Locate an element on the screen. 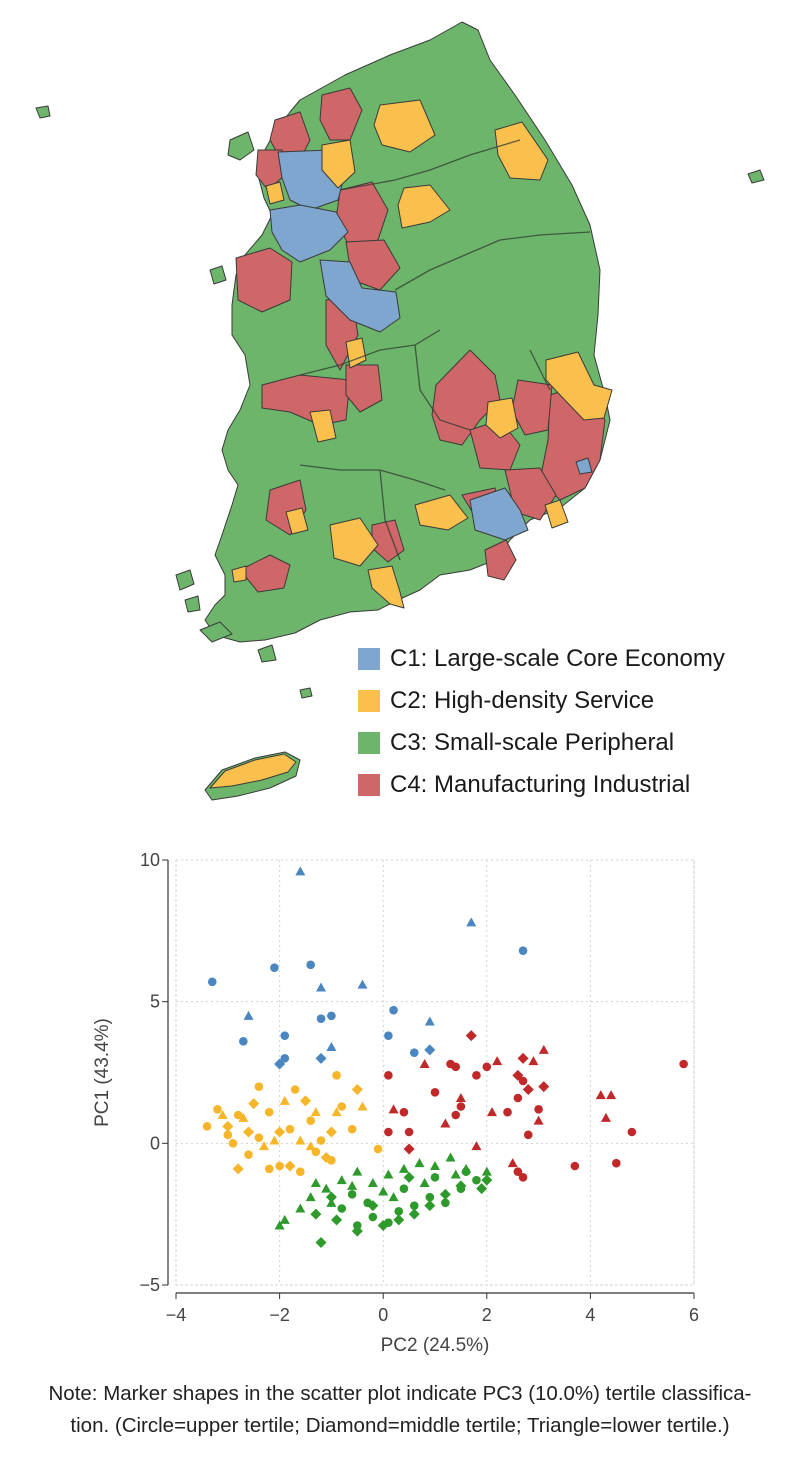  y-axis-label: PC1 (43.4%) is located at coordinates (102, 1072).